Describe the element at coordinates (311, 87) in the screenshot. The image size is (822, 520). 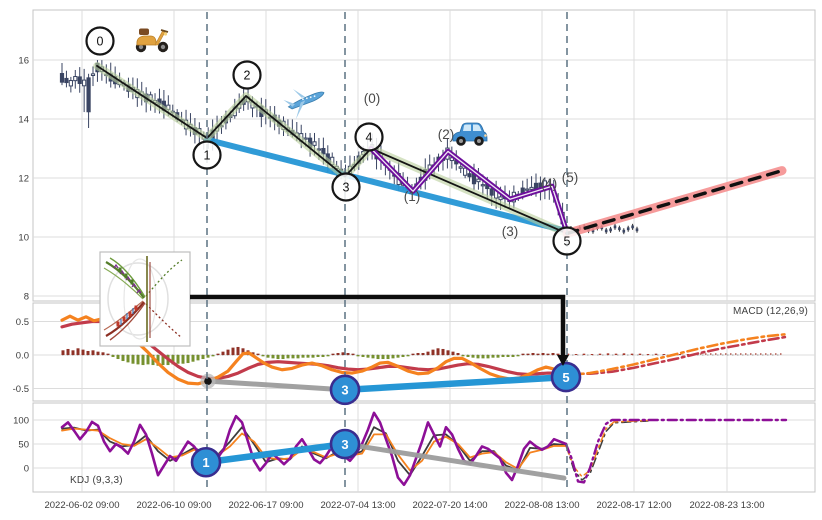
I see `emoji-layer` at that location.